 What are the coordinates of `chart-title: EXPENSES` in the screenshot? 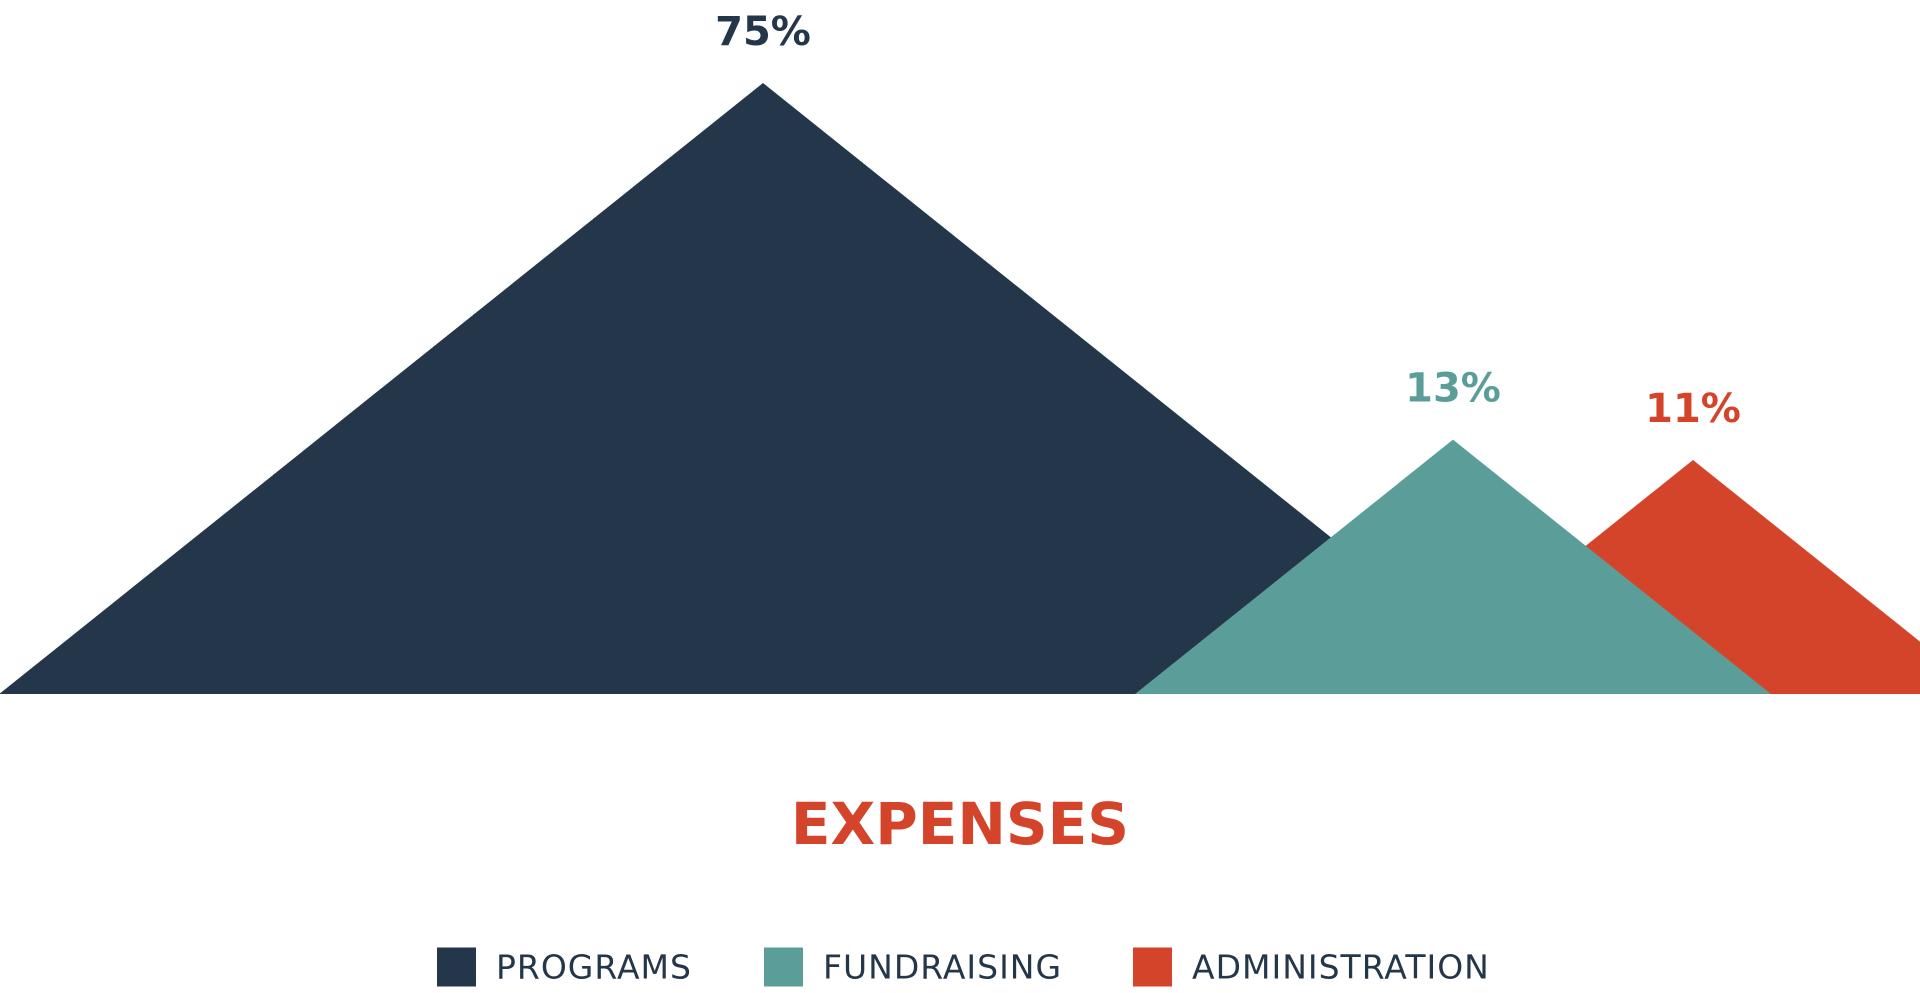 It's located at (960, 824).